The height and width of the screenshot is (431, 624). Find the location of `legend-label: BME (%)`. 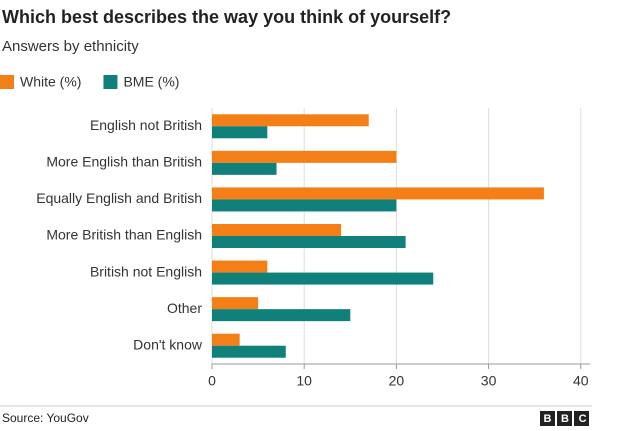

legend-label: BME (%) is located at coordinates (151, 82).